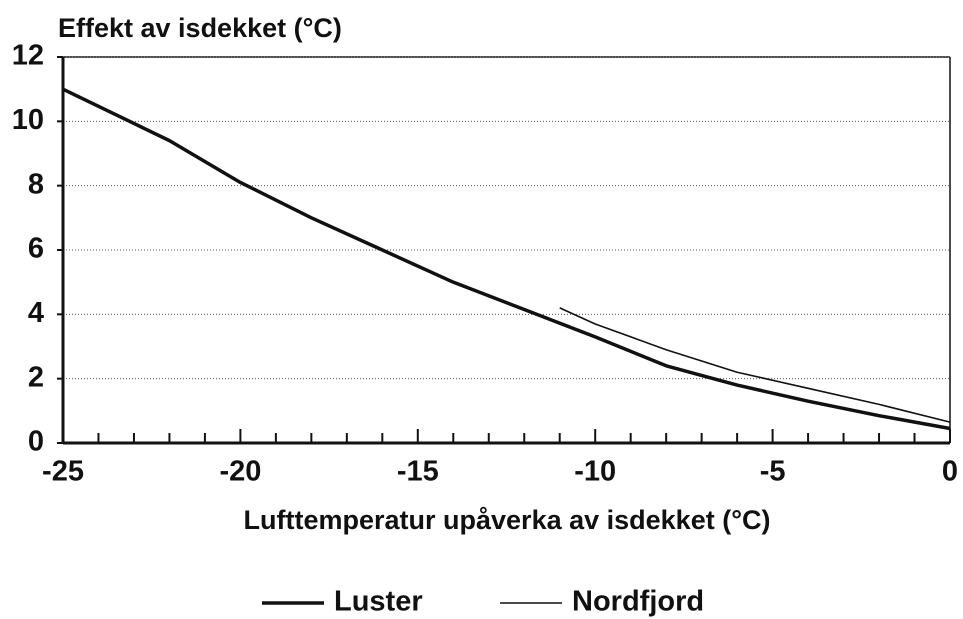  What do you see at coordinates (36, 377) in the screenshot?
I see `y-tick-label: 2` at bounding box center [36, 377].